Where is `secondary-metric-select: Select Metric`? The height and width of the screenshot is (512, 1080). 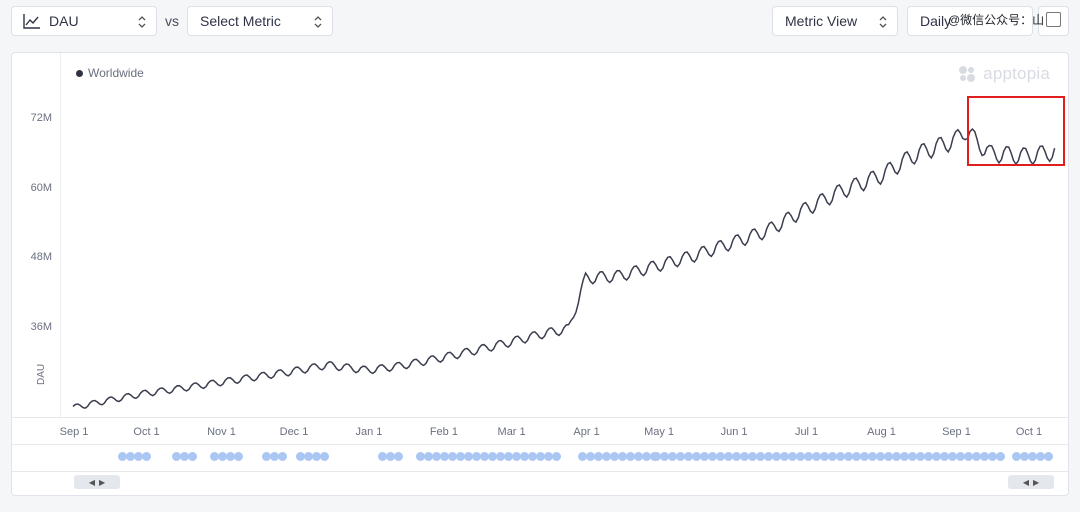
secondary-metric-select: Select Metric is located at coordinates (260, 21).